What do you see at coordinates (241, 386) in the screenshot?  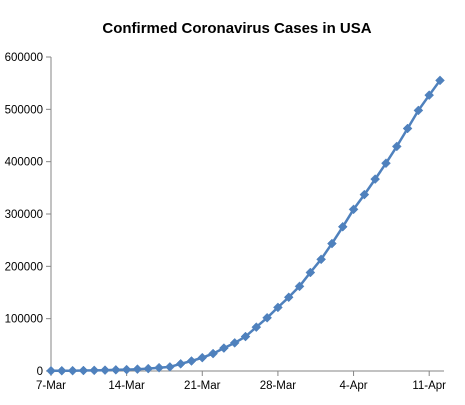 I see `x-axis-labels: 7-Mar 14-Mar 21-Mar 28-Mar 4-Apr 11-Apr` at bounding box center [241, 386].